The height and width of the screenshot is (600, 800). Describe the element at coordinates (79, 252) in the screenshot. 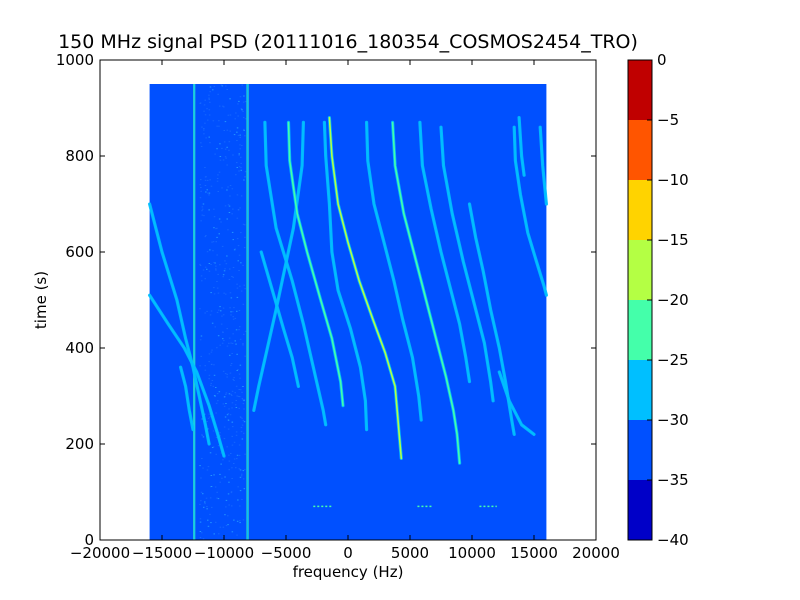

I see `y-tick-label: 600` at that location.